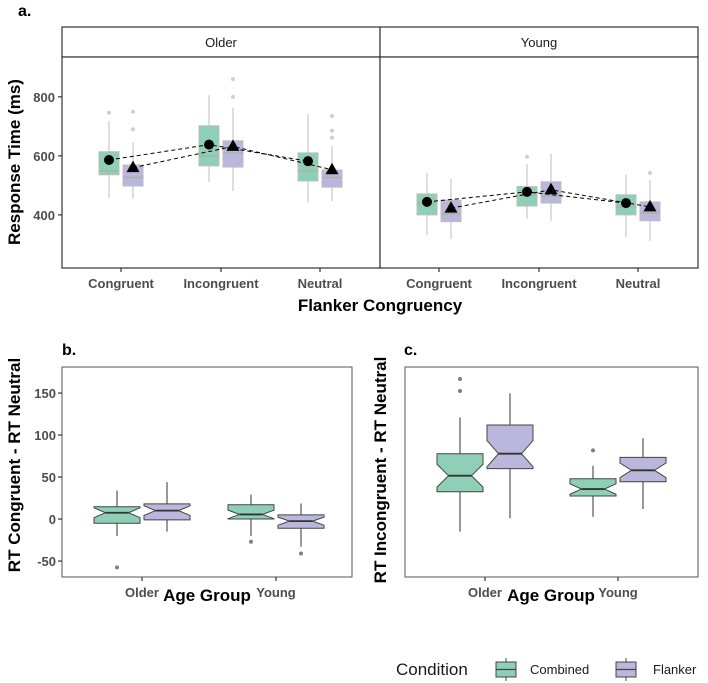 The height and width of the screenshot is (683, 708). I want to click on y-tick-label: -50, so click(46, 561).